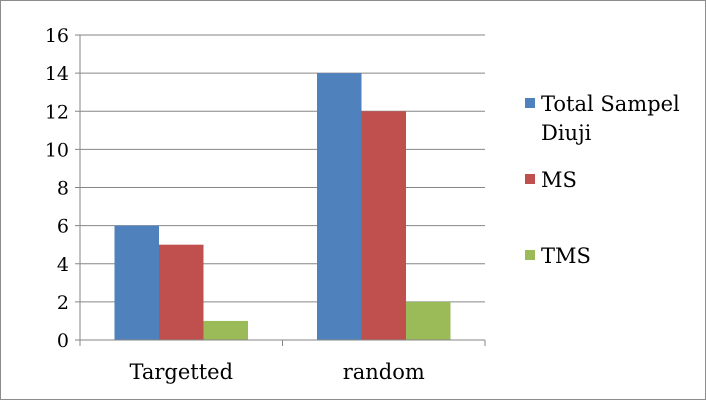 The width and height of the screenshot is (706, 401). I want to click on y-tick-label: 2, so click(63, 303).